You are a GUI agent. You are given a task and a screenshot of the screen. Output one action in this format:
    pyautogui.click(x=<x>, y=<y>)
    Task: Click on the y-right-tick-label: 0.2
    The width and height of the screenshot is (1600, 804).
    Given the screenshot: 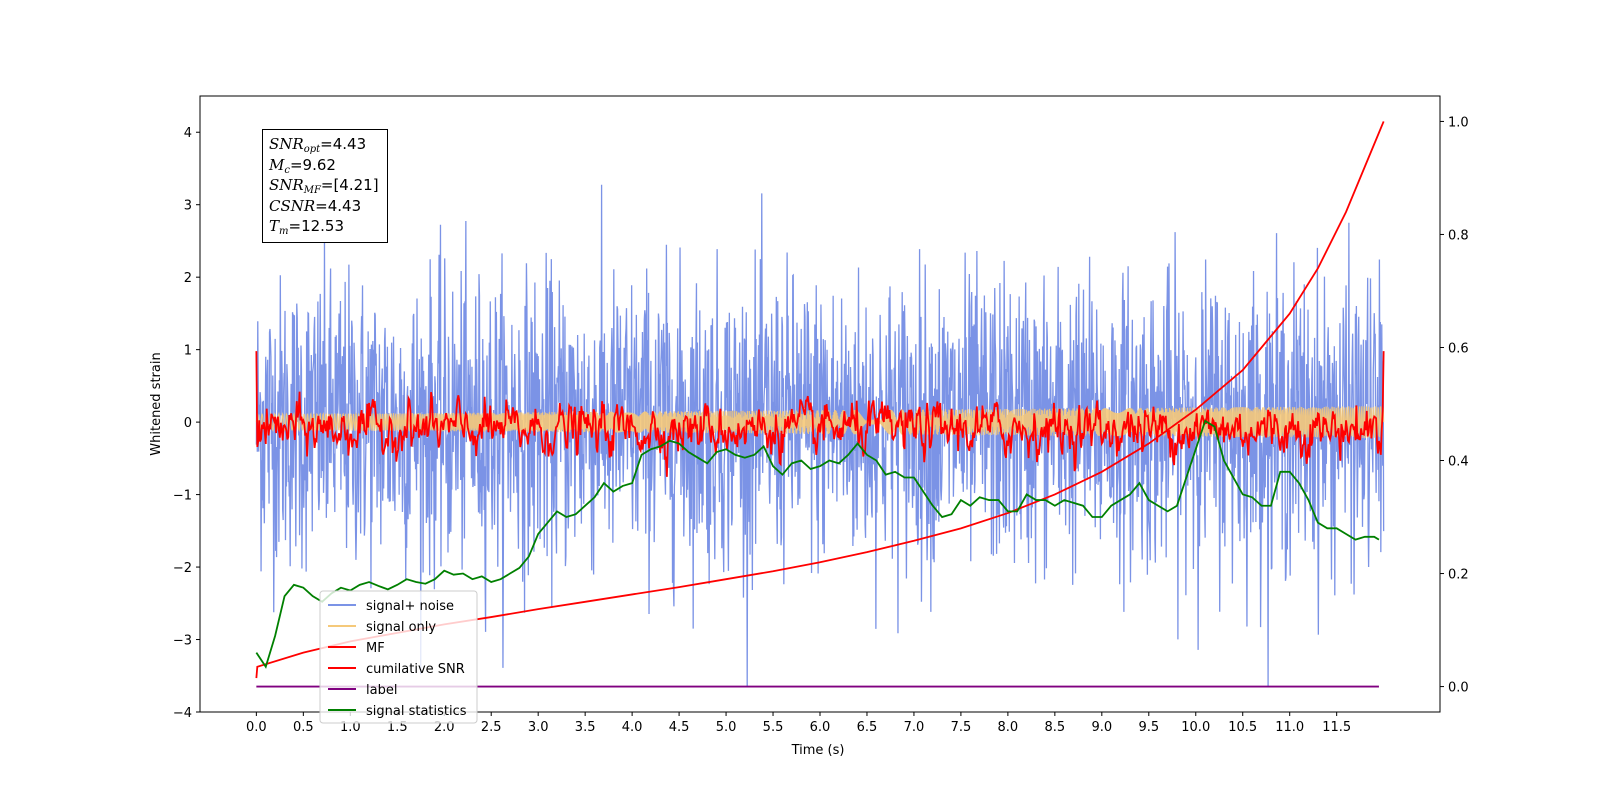 What is the action you would take?
    pyautogui.click(x=1458, y=575)
    